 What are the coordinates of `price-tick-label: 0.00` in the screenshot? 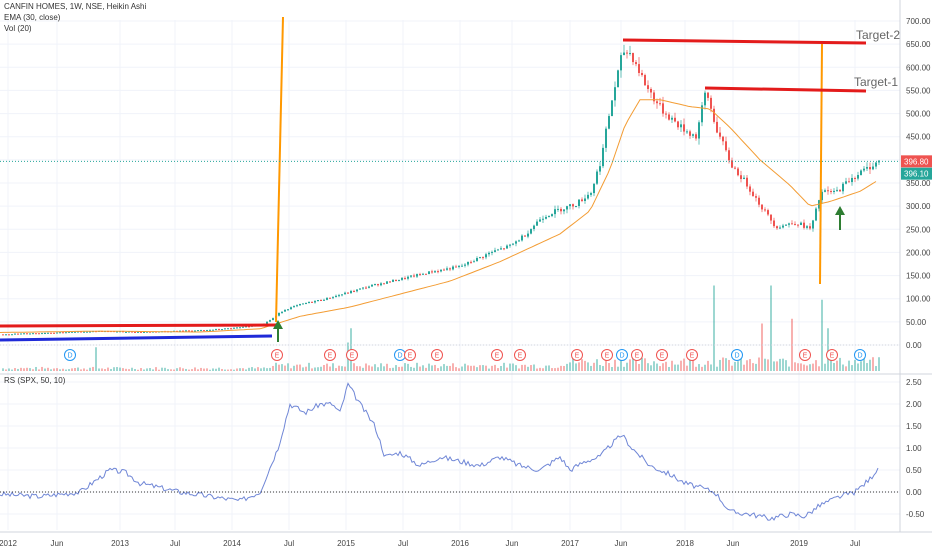 It's located at (914, 345).